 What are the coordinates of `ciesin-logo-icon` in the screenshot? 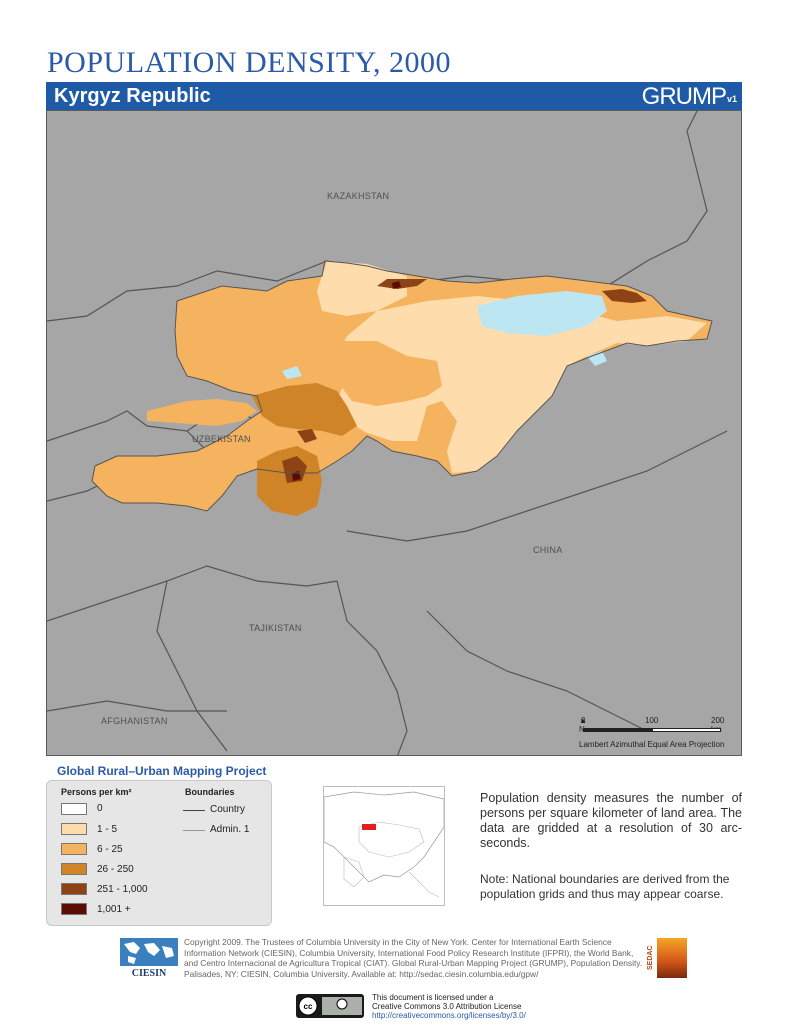 It's located at (149, 952).